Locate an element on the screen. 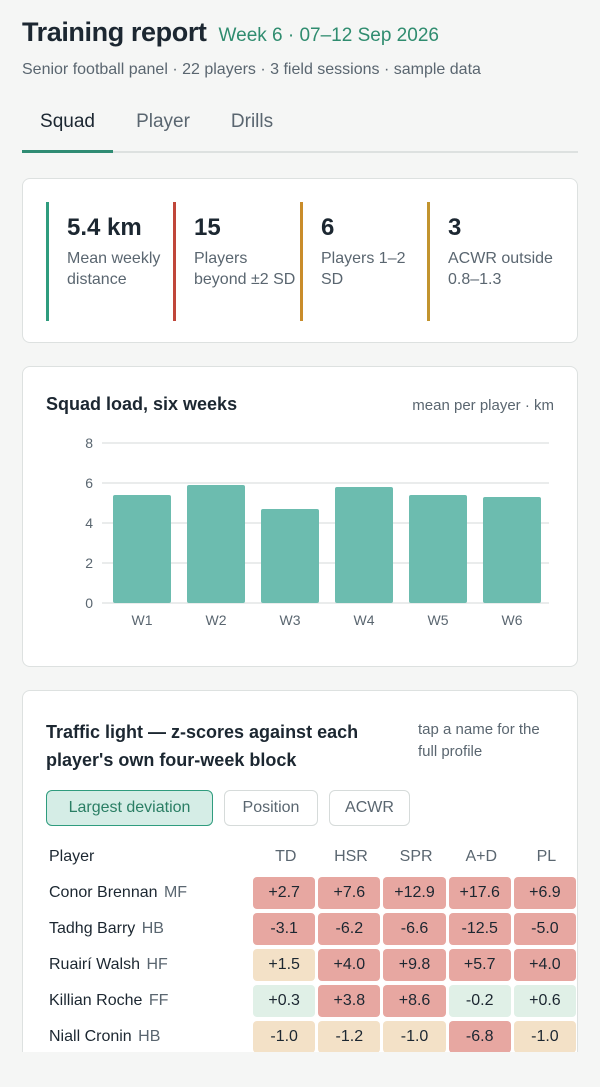  chart-title: Squad load, six weeks is located at coordinates (142, 404).